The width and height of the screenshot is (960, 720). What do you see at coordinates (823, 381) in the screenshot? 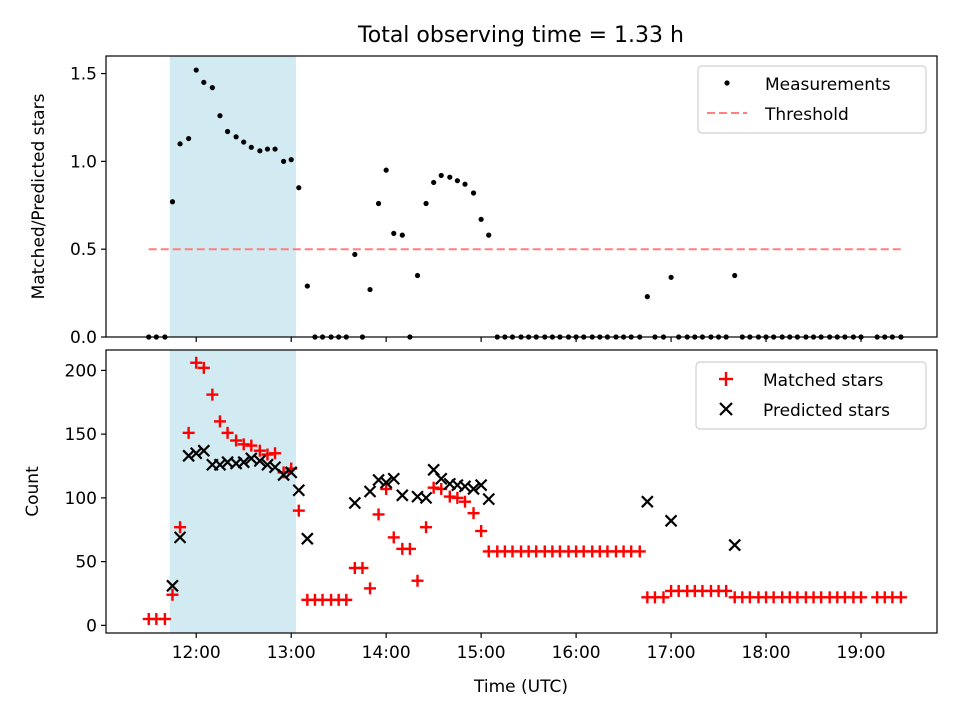
I see `legend-label-matched: Matched stars` at bounding box center [823, 381].